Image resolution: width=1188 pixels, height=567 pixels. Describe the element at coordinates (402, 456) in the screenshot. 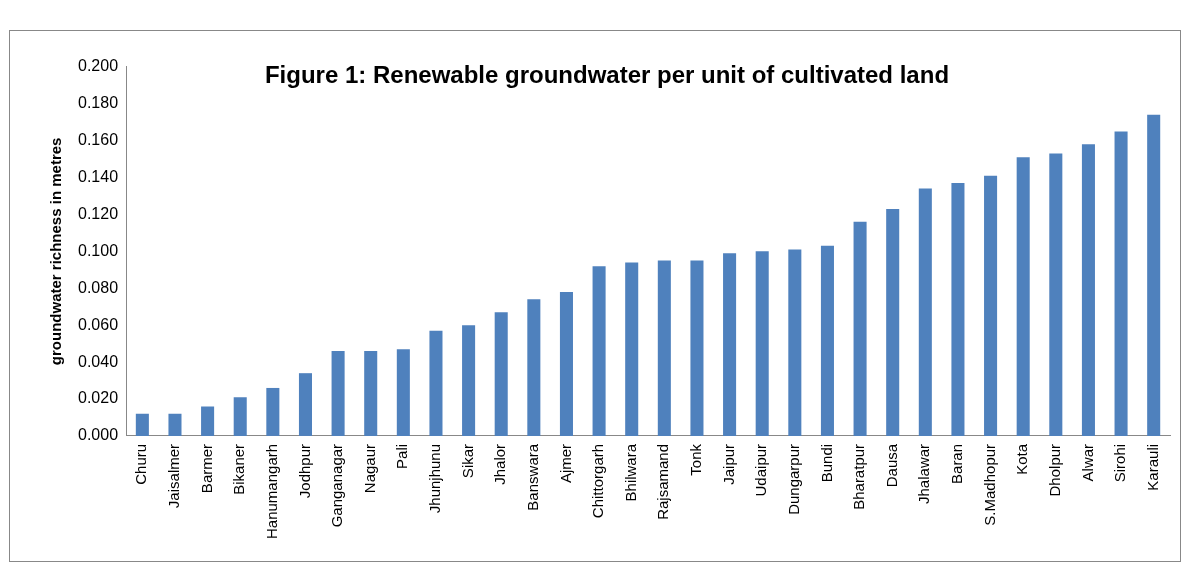

I see `x-tick-label: Pali` at that location.